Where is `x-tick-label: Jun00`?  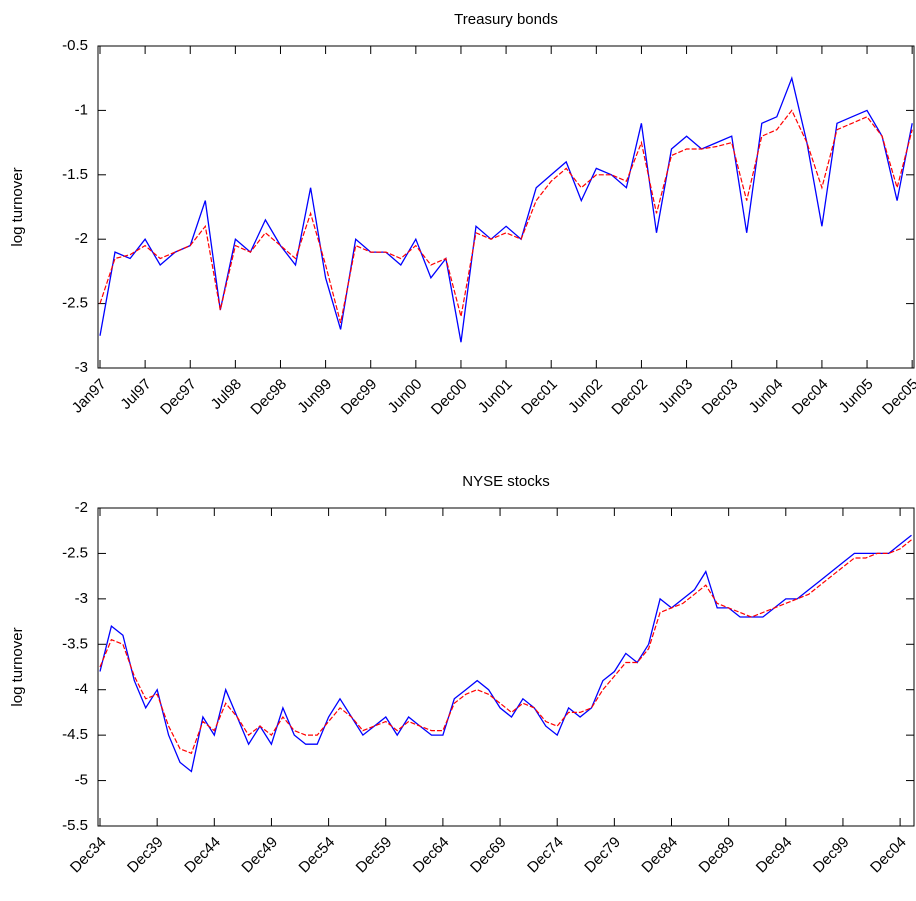
x-tick-label: Jun00 is located at coordinates (405, 396).